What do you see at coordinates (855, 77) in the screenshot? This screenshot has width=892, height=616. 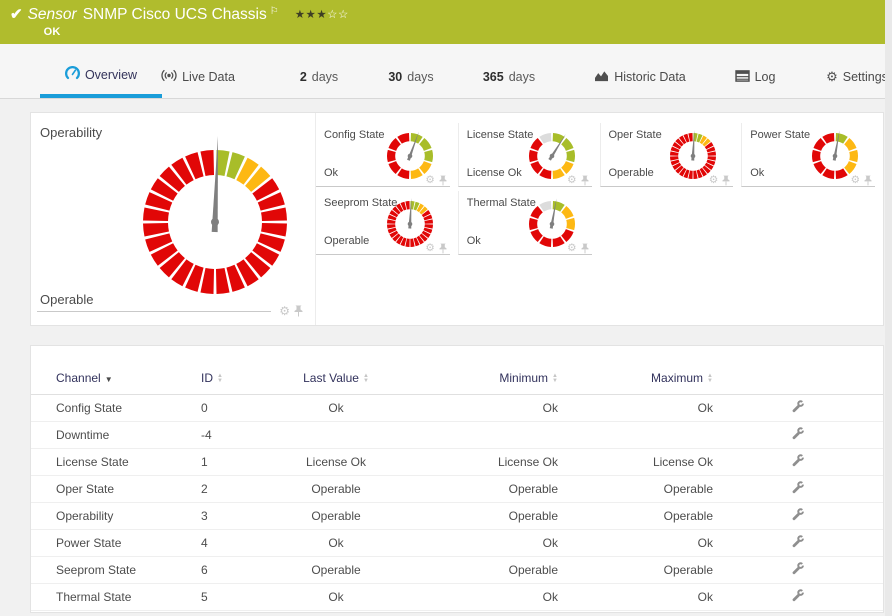 I see `tab-settings: ⚙ Settings` at bounding box center [855, 77].